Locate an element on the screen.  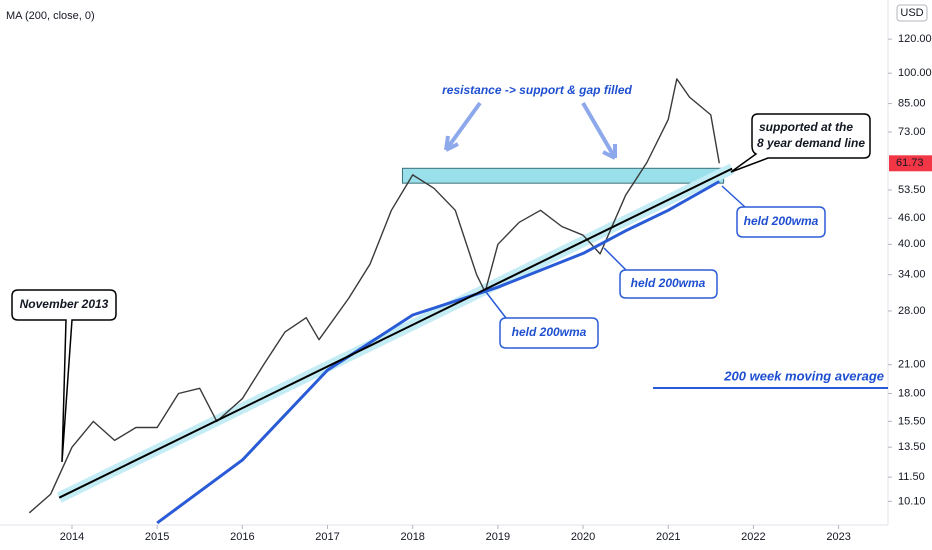
y-tick-label: 18.00 is located at coordinates (912, 393).